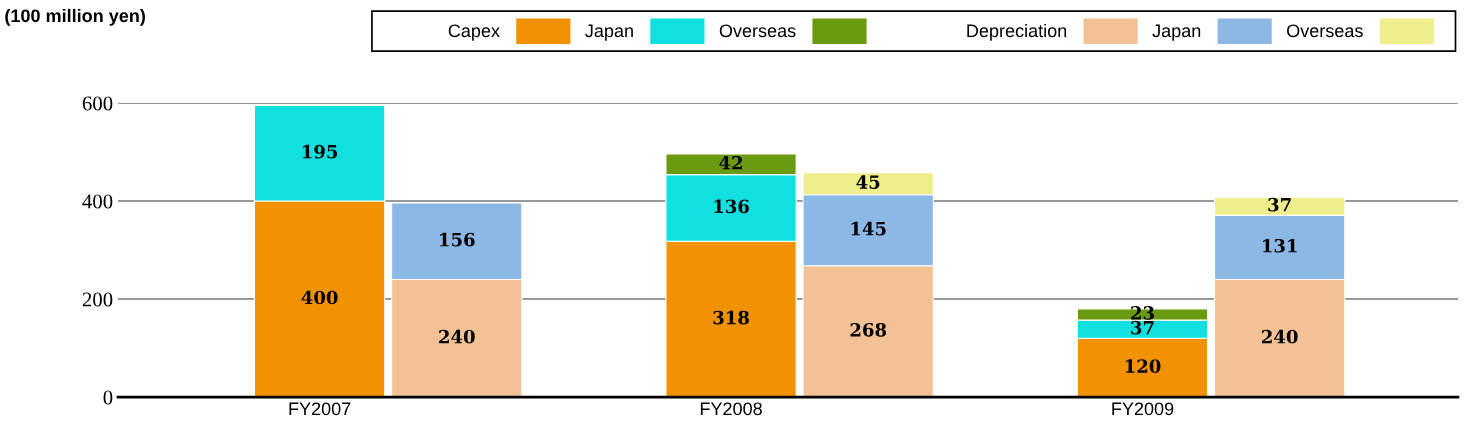  I want to click on x-tick-label: FY2007, so click(320, 409).